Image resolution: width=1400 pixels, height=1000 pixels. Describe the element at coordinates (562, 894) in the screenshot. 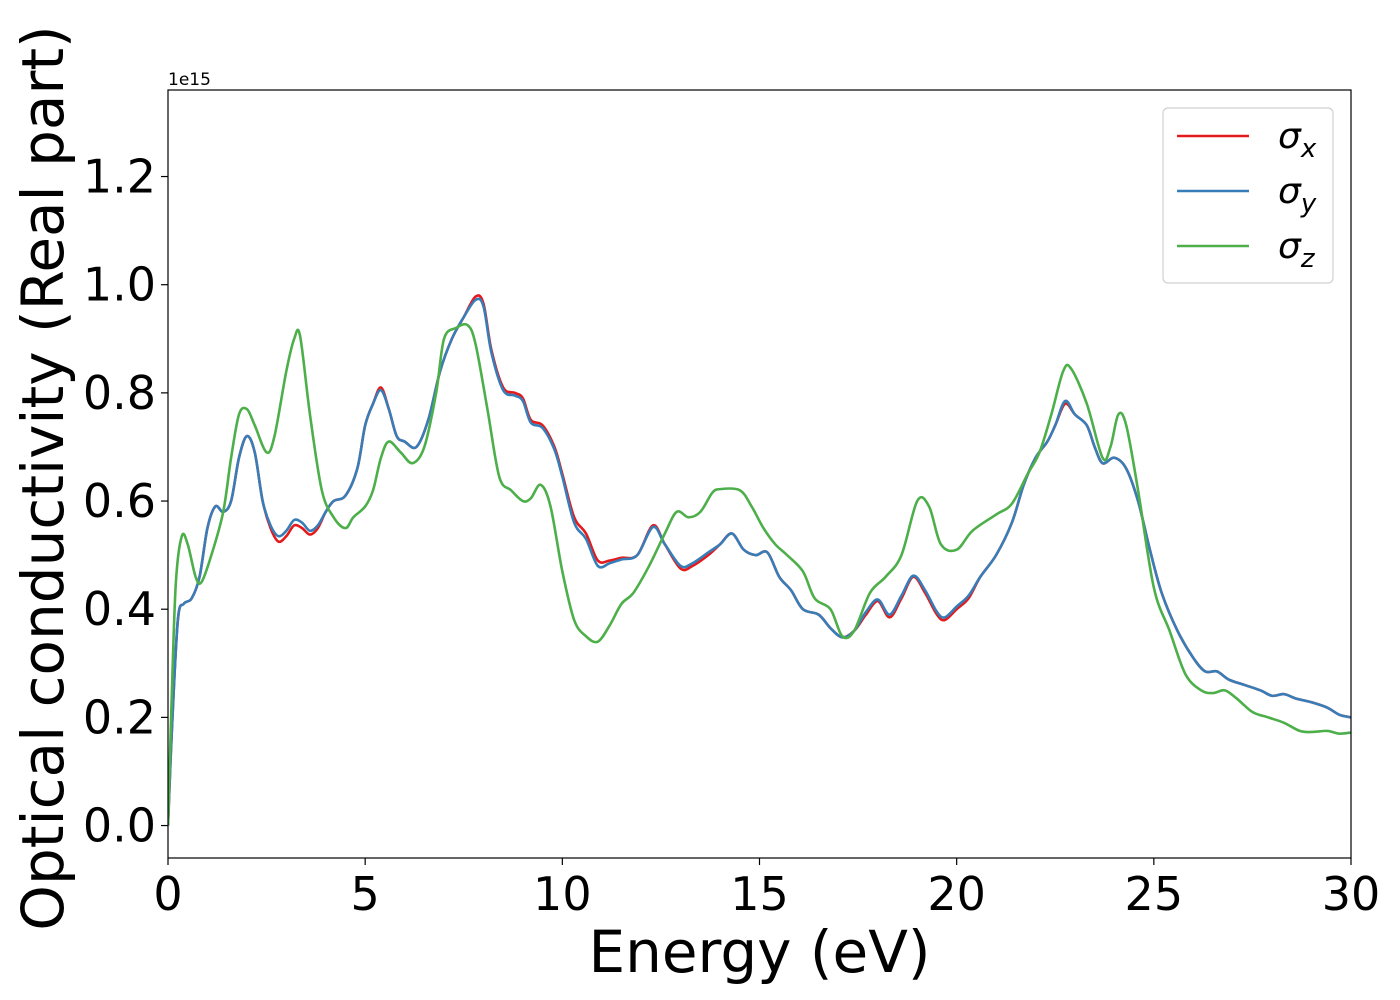

I see `x-tick-label: 10` at that location.